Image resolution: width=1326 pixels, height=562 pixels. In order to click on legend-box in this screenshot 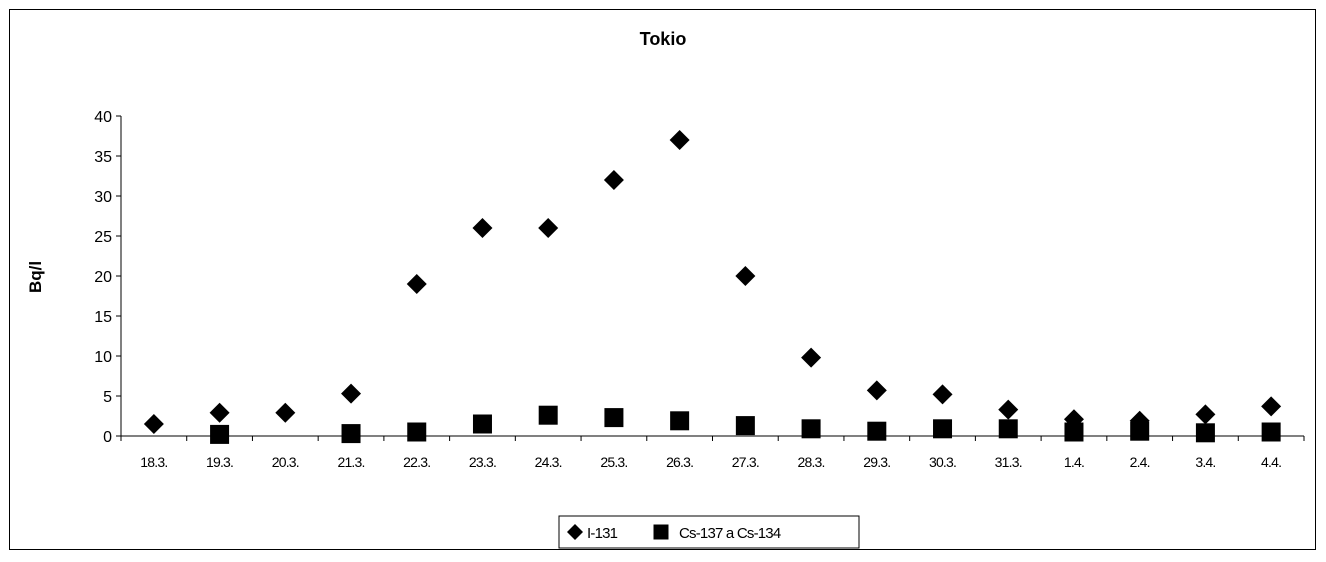, I will do `click(709, 532)`.